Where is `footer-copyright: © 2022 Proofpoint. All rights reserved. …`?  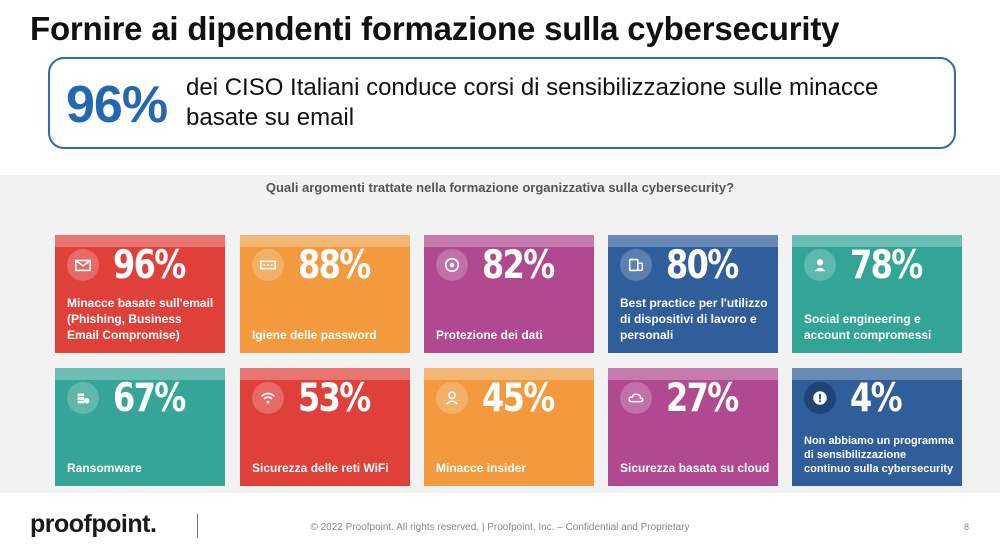 footer-copyright: © 2022 Proofpoint. All rights reserved. … is located at coordinates (500, 527).